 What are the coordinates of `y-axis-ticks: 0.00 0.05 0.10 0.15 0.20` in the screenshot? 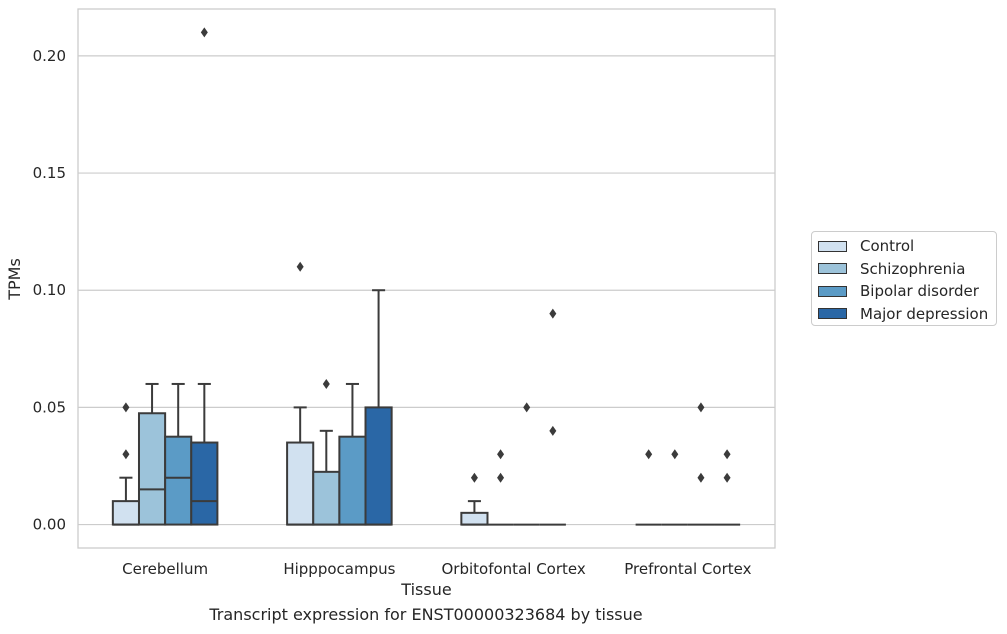 It's located at (49, 290).